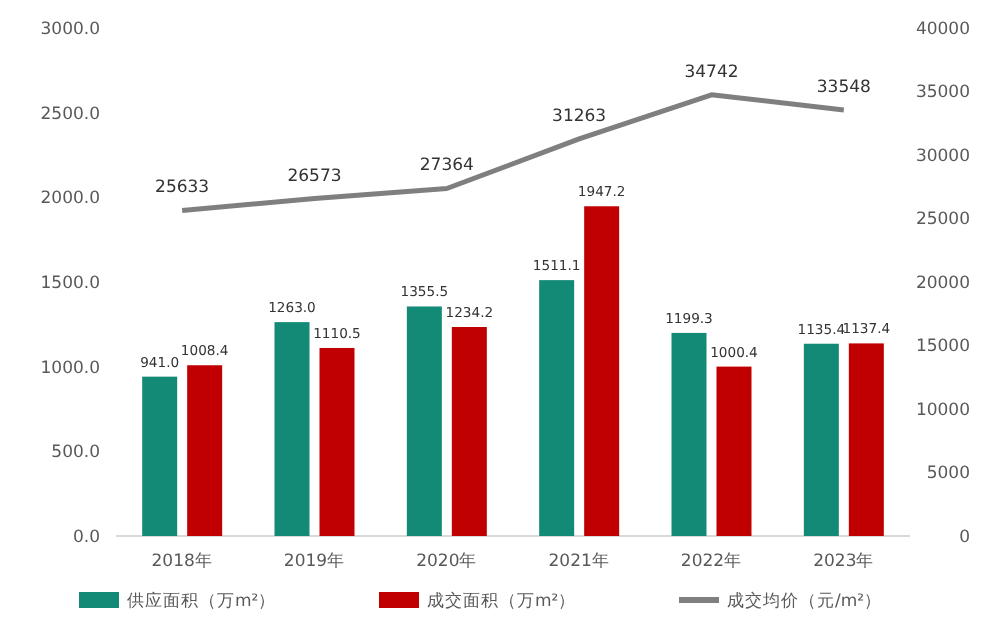  What do you see at coordinates (805, 600) in the screenshot?
I see `legend-label: 成交均价（元/m²）` at bounding box center [805, 600].